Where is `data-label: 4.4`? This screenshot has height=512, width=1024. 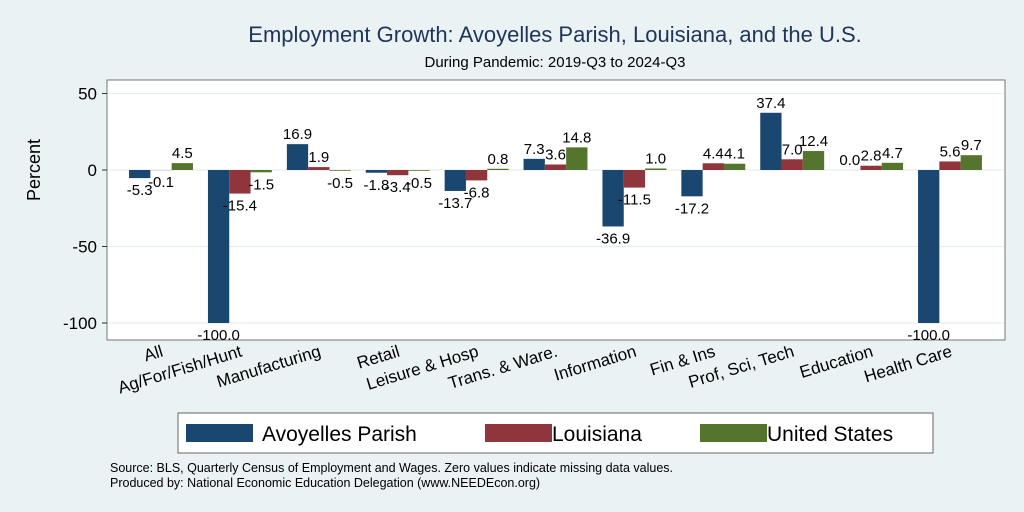 data-label: 4.4 is located at coordinates (713, 153).